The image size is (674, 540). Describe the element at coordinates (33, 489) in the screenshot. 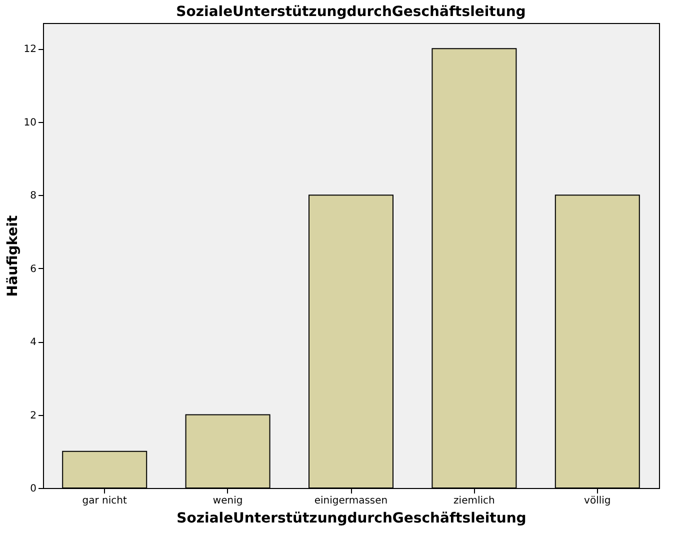

I see `y-tick-label: 0` at that location.